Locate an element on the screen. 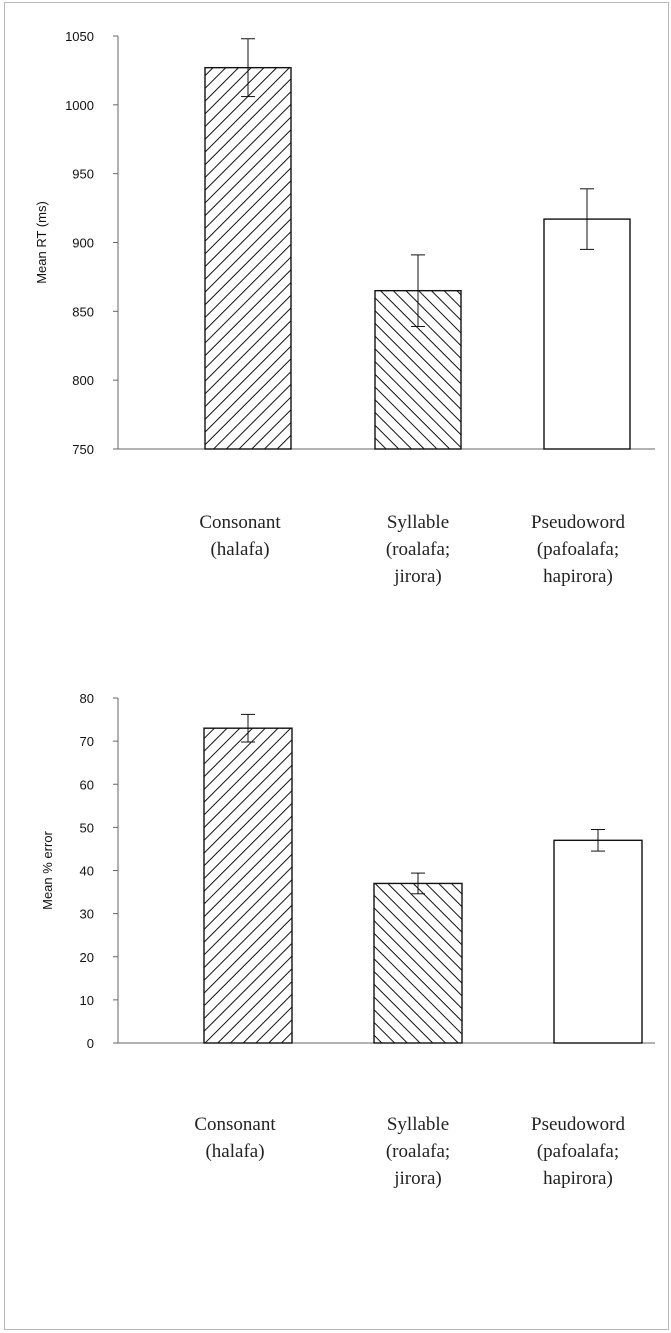 The width and height of the screenshot is (671, 1333). y-tick-label: 0 is located at coordinates (90, 1043).